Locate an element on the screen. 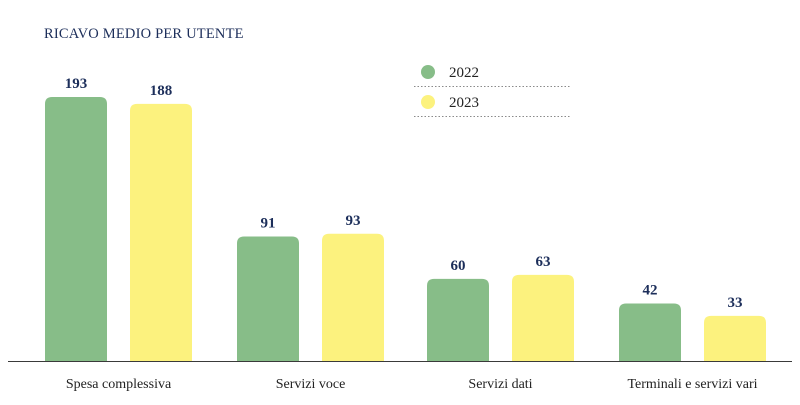 The image size is (800, 405). value-label-servizi-voce-2023: 93 is located at coordinates (353, 221).